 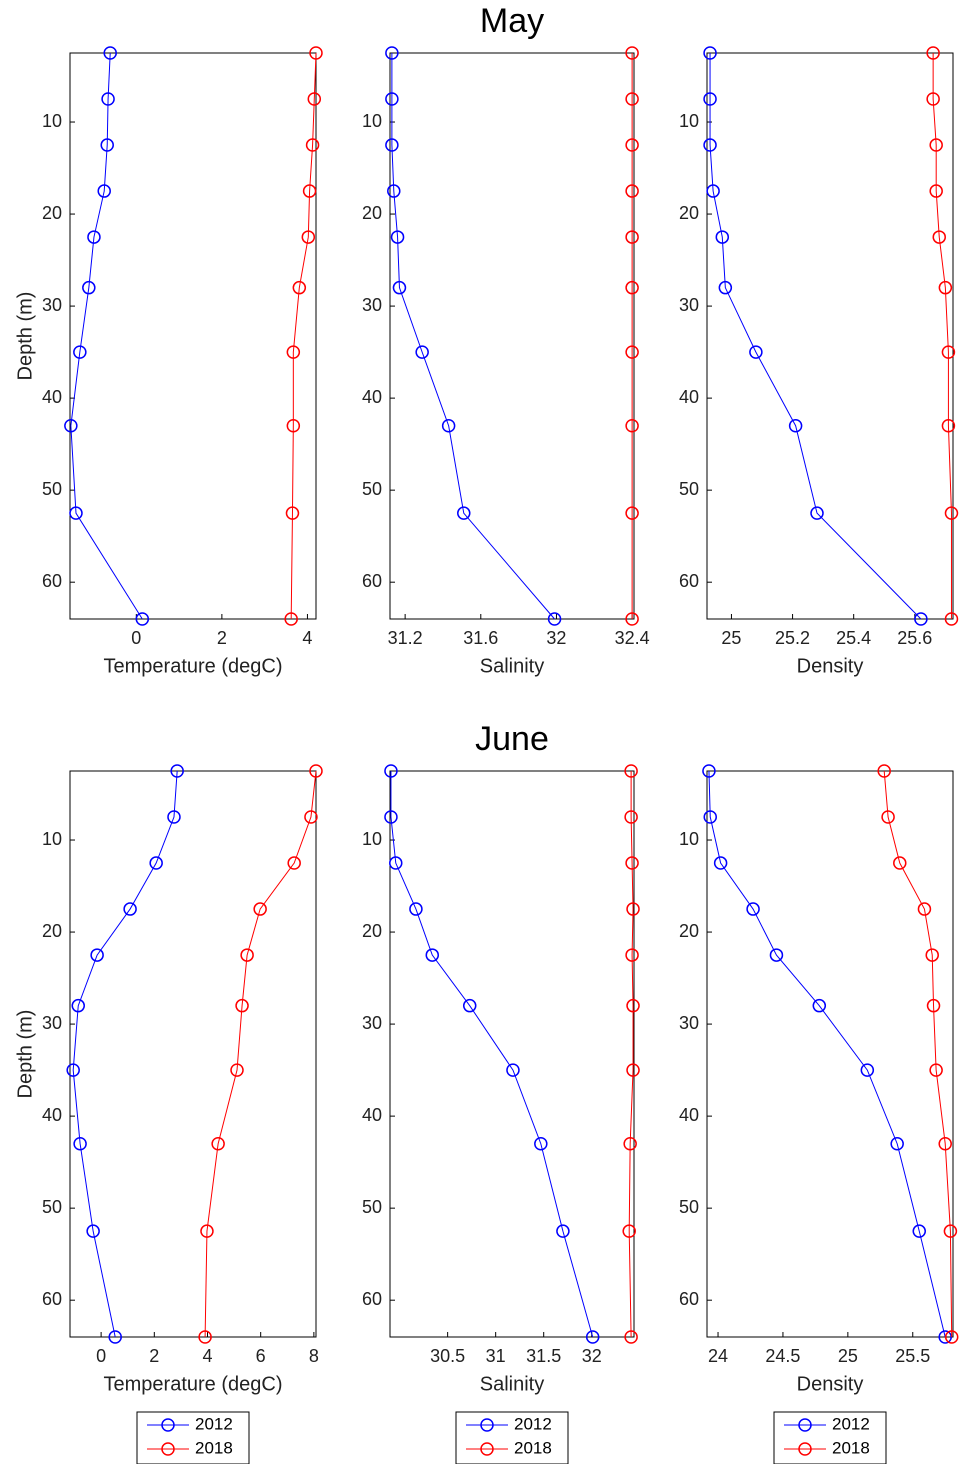 What do you see at coordinates (214, 1447) in the screenshot?
I see `legend-label: 2018` at bounding box center [214, 1447].